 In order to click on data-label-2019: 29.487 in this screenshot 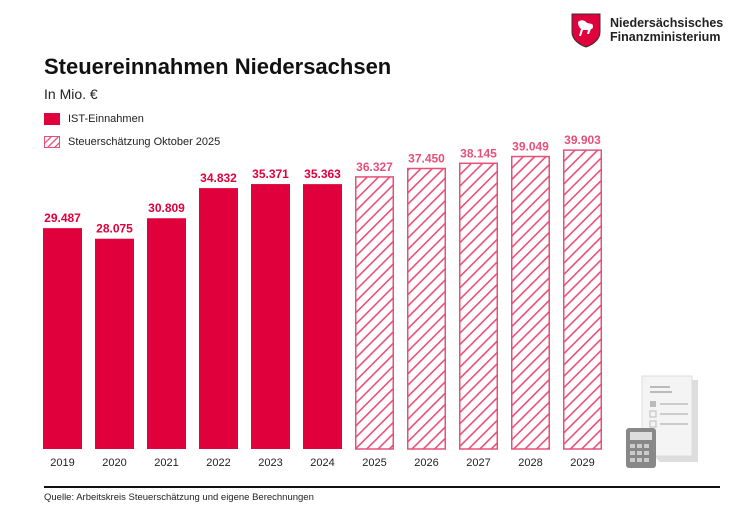, I will do `click(62, 218)`.